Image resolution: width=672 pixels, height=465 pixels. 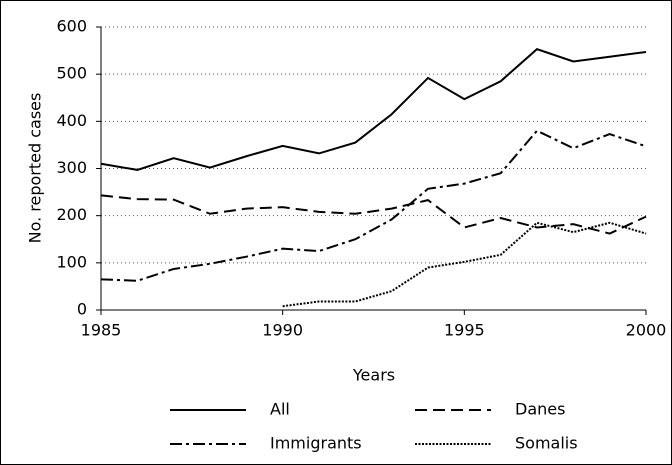 What do you see at coordinates (82, 309) in the screenshot?
I see `y-tick-label: 0` at bounding box center [82, 309].